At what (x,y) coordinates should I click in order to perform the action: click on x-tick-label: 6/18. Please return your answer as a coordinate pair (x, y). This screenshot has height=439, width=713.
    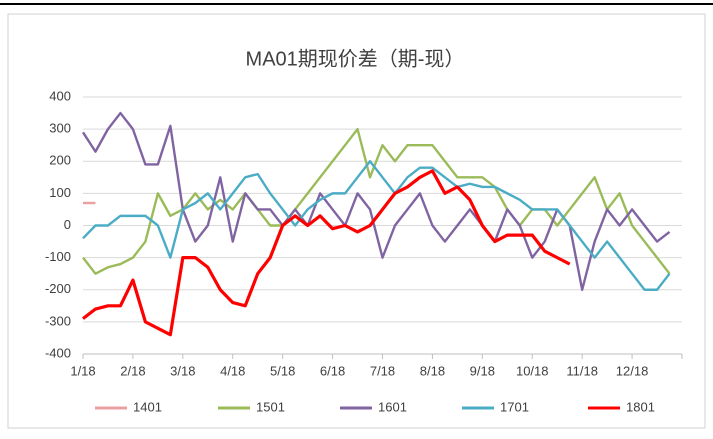
    Looking at the image, I should click on (332, 370).